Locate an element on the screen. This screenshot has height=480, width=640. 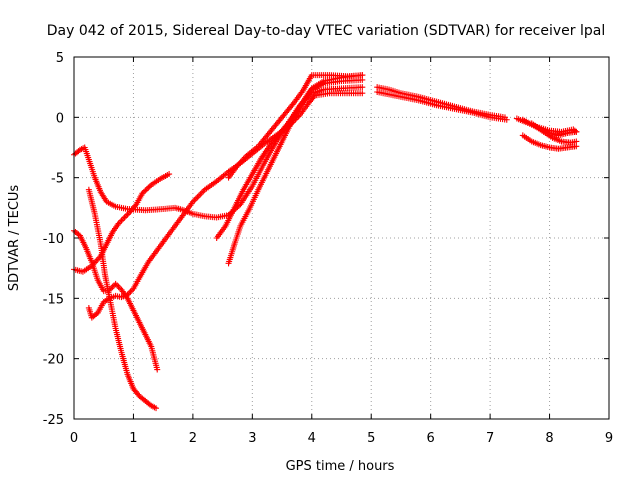
x-tick-label: 7 is located at coordinates (490, 438).